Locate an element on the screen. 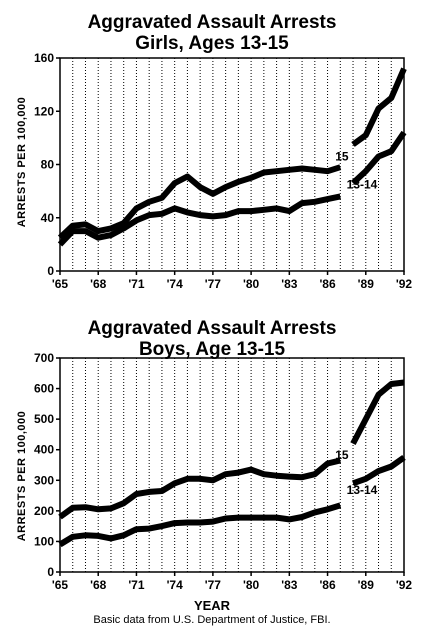 Image resolution: width=424 pixels, height=644 pixels. chart1-xtick-label: '68 is located at coordinates (98, 284).